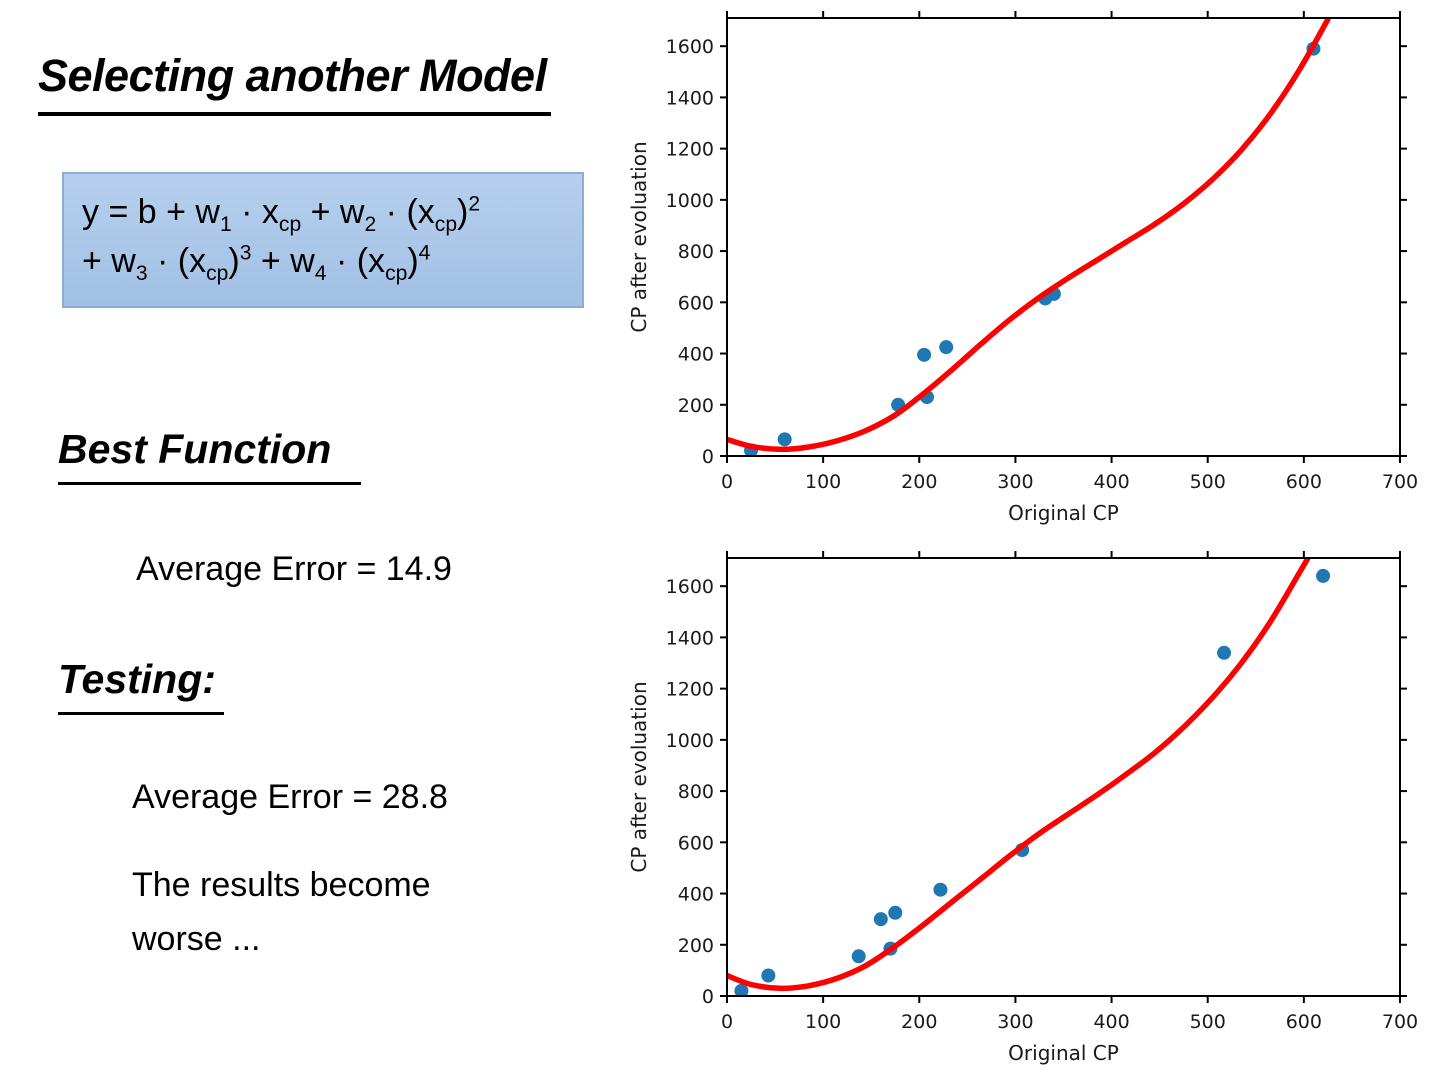 This screenshot has height=1080, width=1440. Describe the element at coordinates (290, 797) in the screenshot. I see `testing-average-error: Average Error = 28.8` at that location.